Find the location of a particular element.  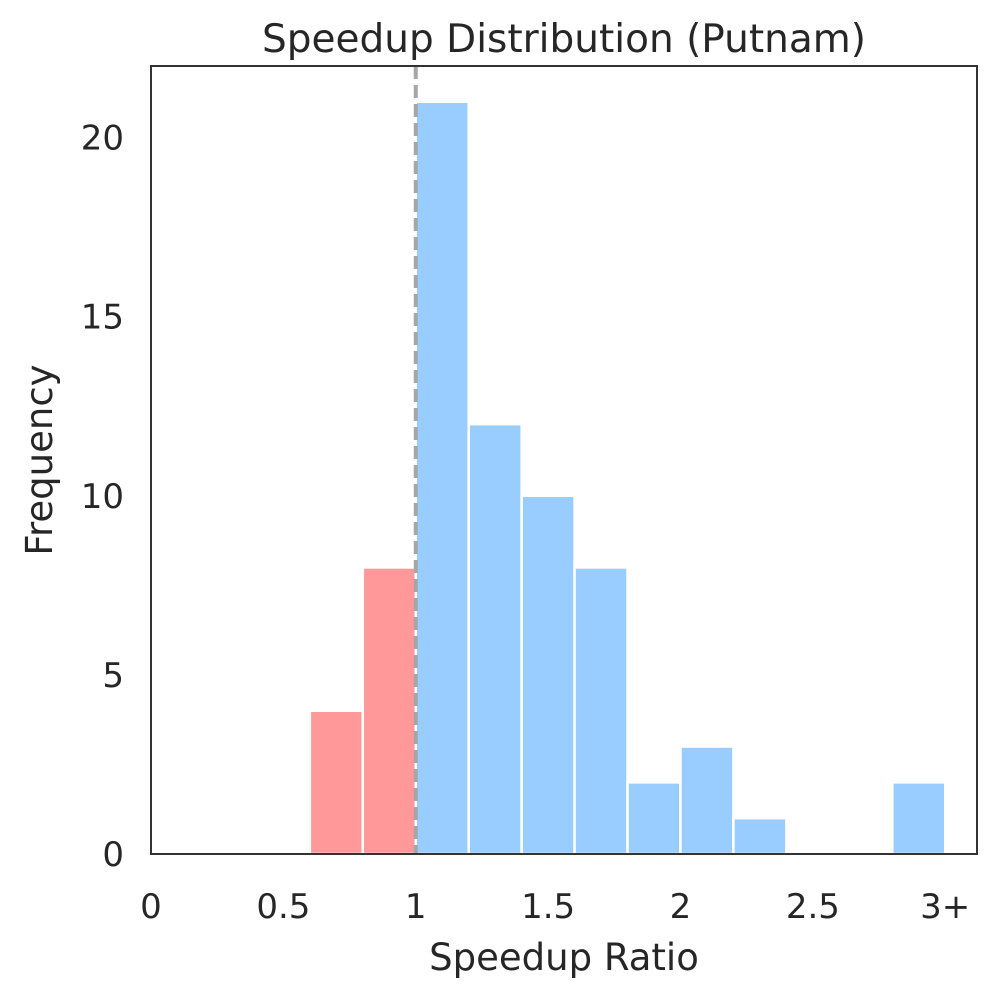

y-tick-label: 20 is located at coordinates (102, 139).